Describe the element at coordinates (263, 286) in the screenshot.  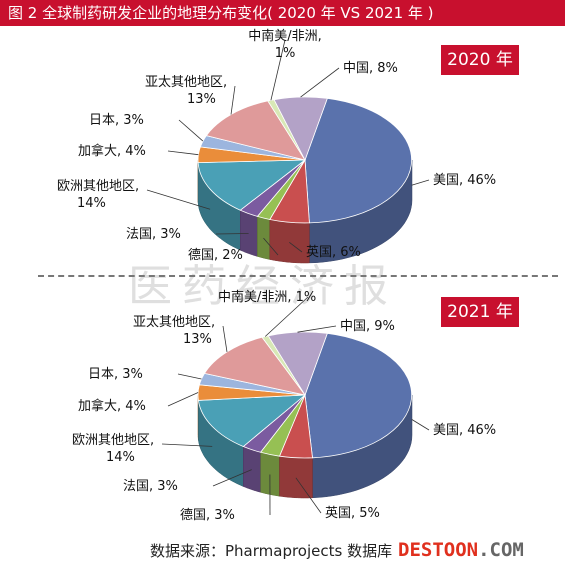
I see `watermark-text: 医药经济报` at that location.